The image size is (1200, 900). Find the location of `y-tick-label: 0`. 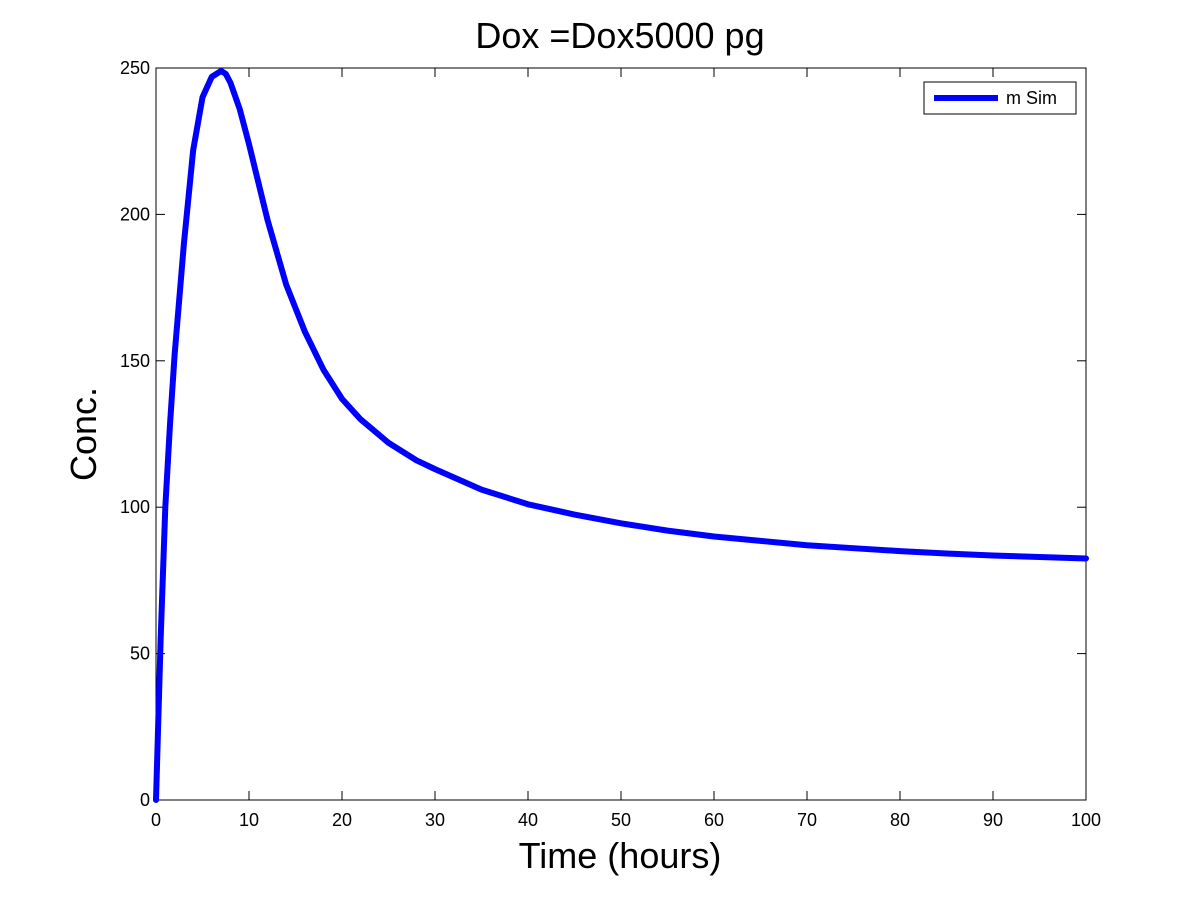

y-tick-label: 0 is located at coordinates (145, 800).